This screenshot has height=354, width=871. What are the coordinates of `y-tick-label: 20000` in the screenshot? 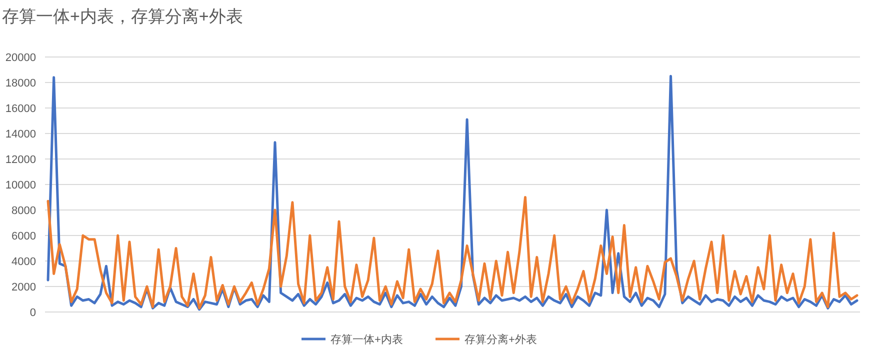 It's located at (20, 58).